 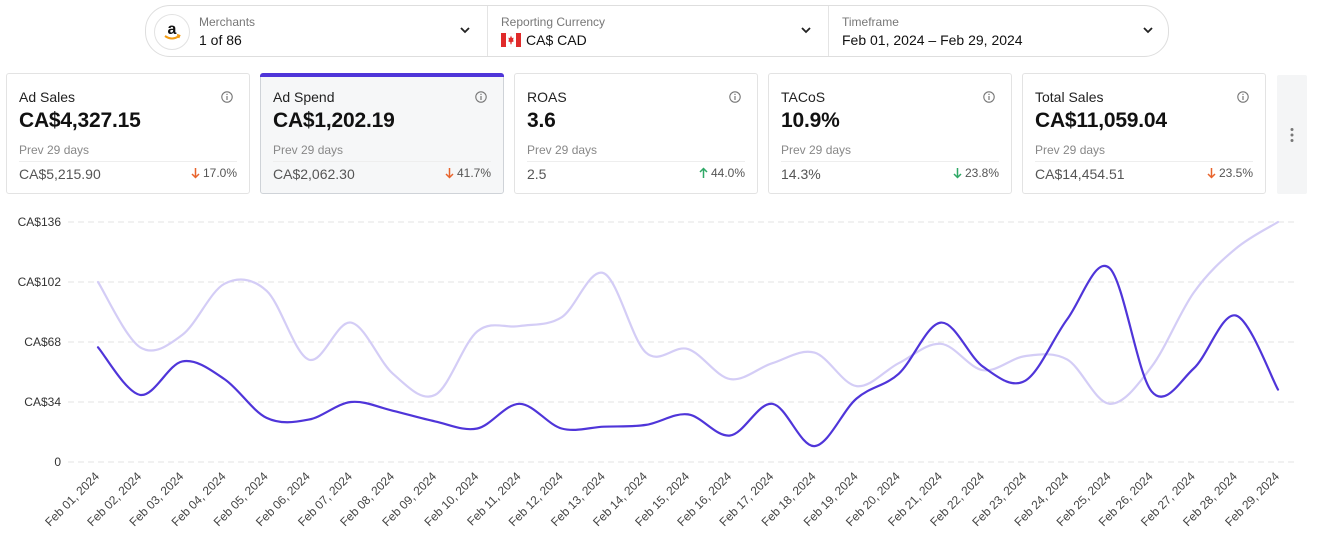 I want to click on metric-title: Ad Spend, so click(x=304, y=97).